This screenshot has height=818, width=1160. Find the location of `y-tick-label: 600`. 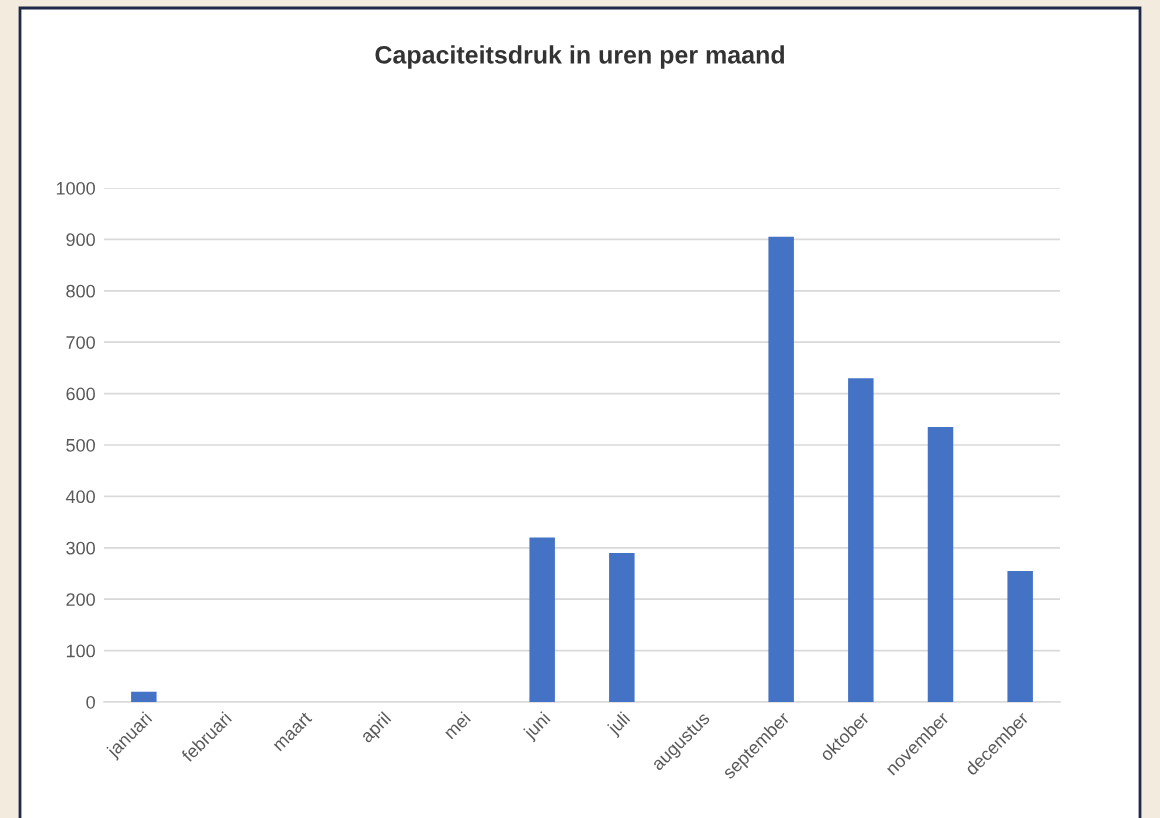

y-tick-label: 600 is located at coordinates (80, 394).